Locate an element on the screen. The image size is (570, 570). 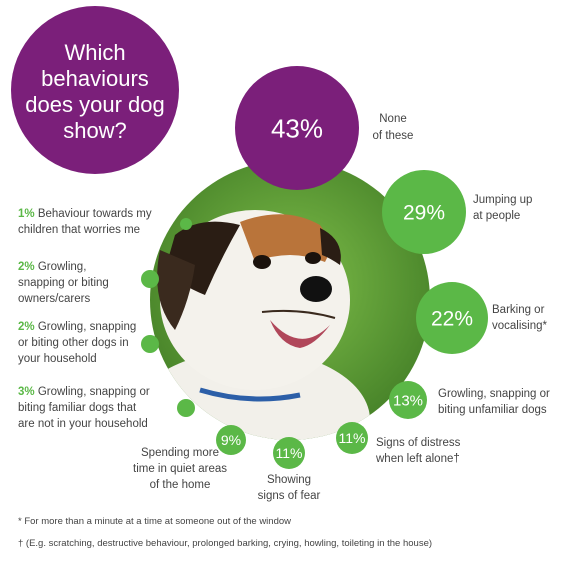
category-label: 2% Growling, snapping is located at coordinates (77, 327).